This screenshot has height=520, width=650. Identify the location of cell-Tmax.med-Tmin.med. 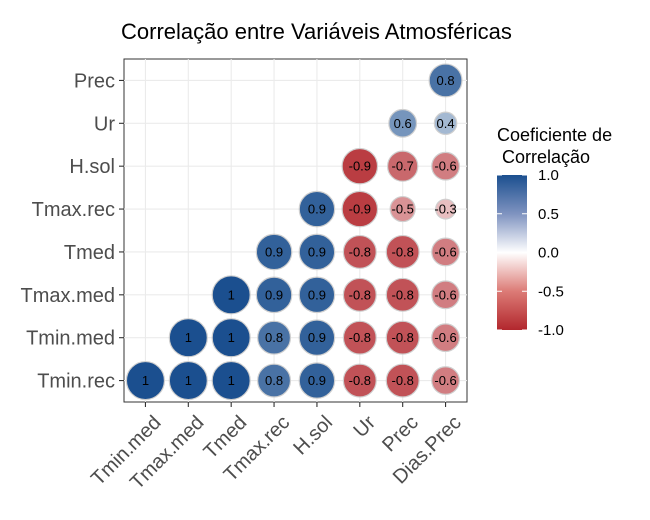
(188, 338).